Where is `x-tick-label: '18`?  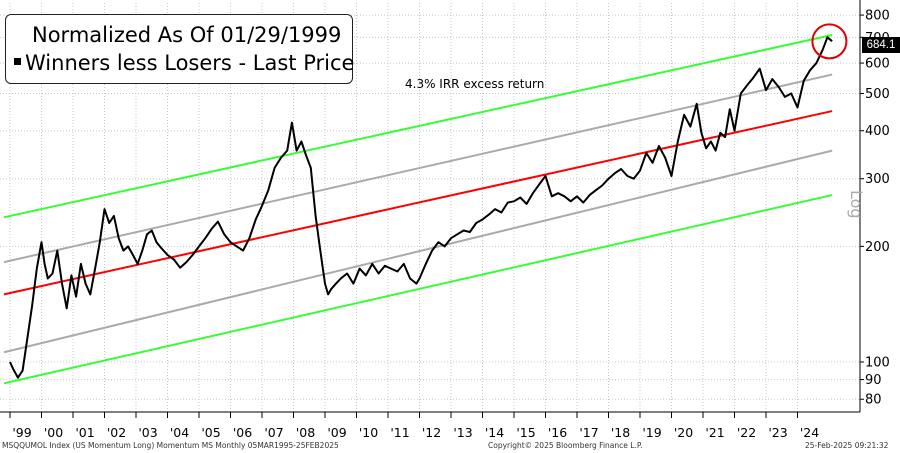 x-tick-label: '18 is located at coordinates (620, 432).